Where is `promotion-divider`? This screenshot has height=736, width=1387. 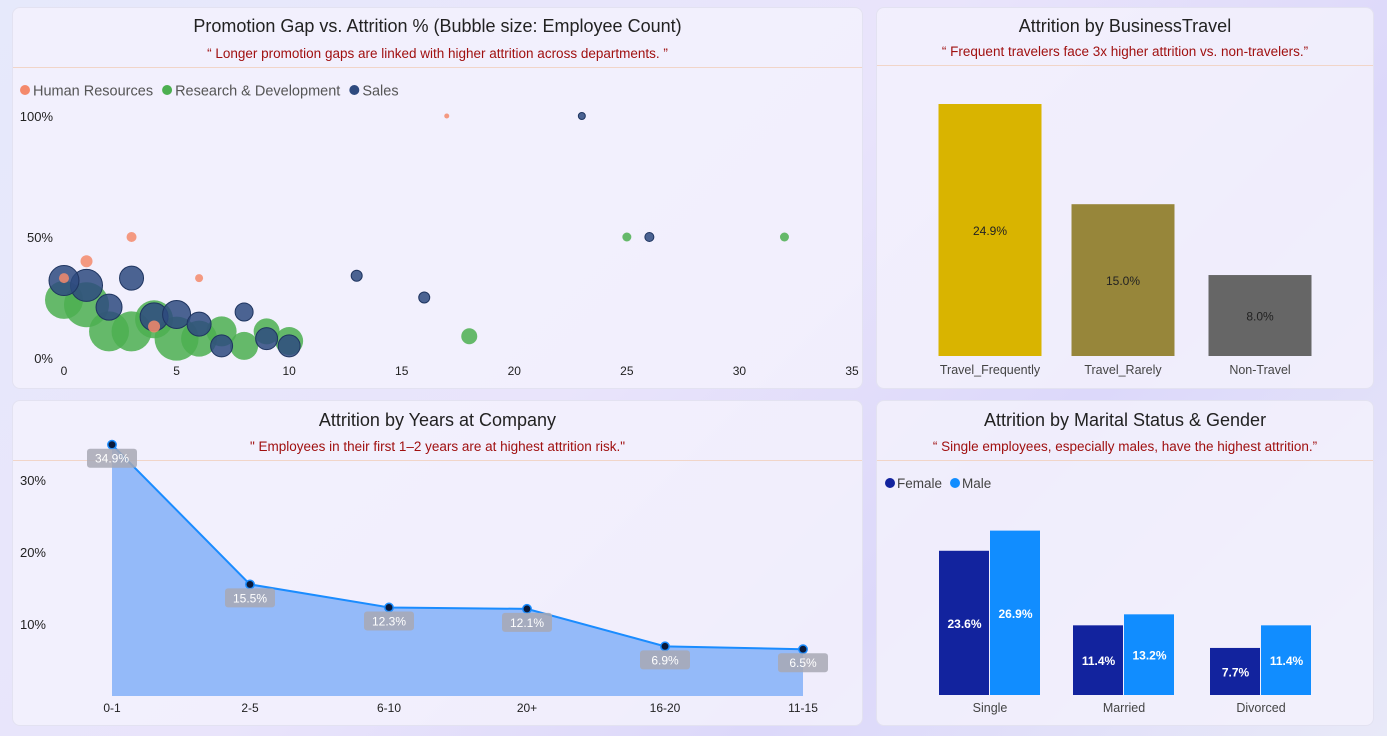 promotion-divider is located at coordinates (437, 67).